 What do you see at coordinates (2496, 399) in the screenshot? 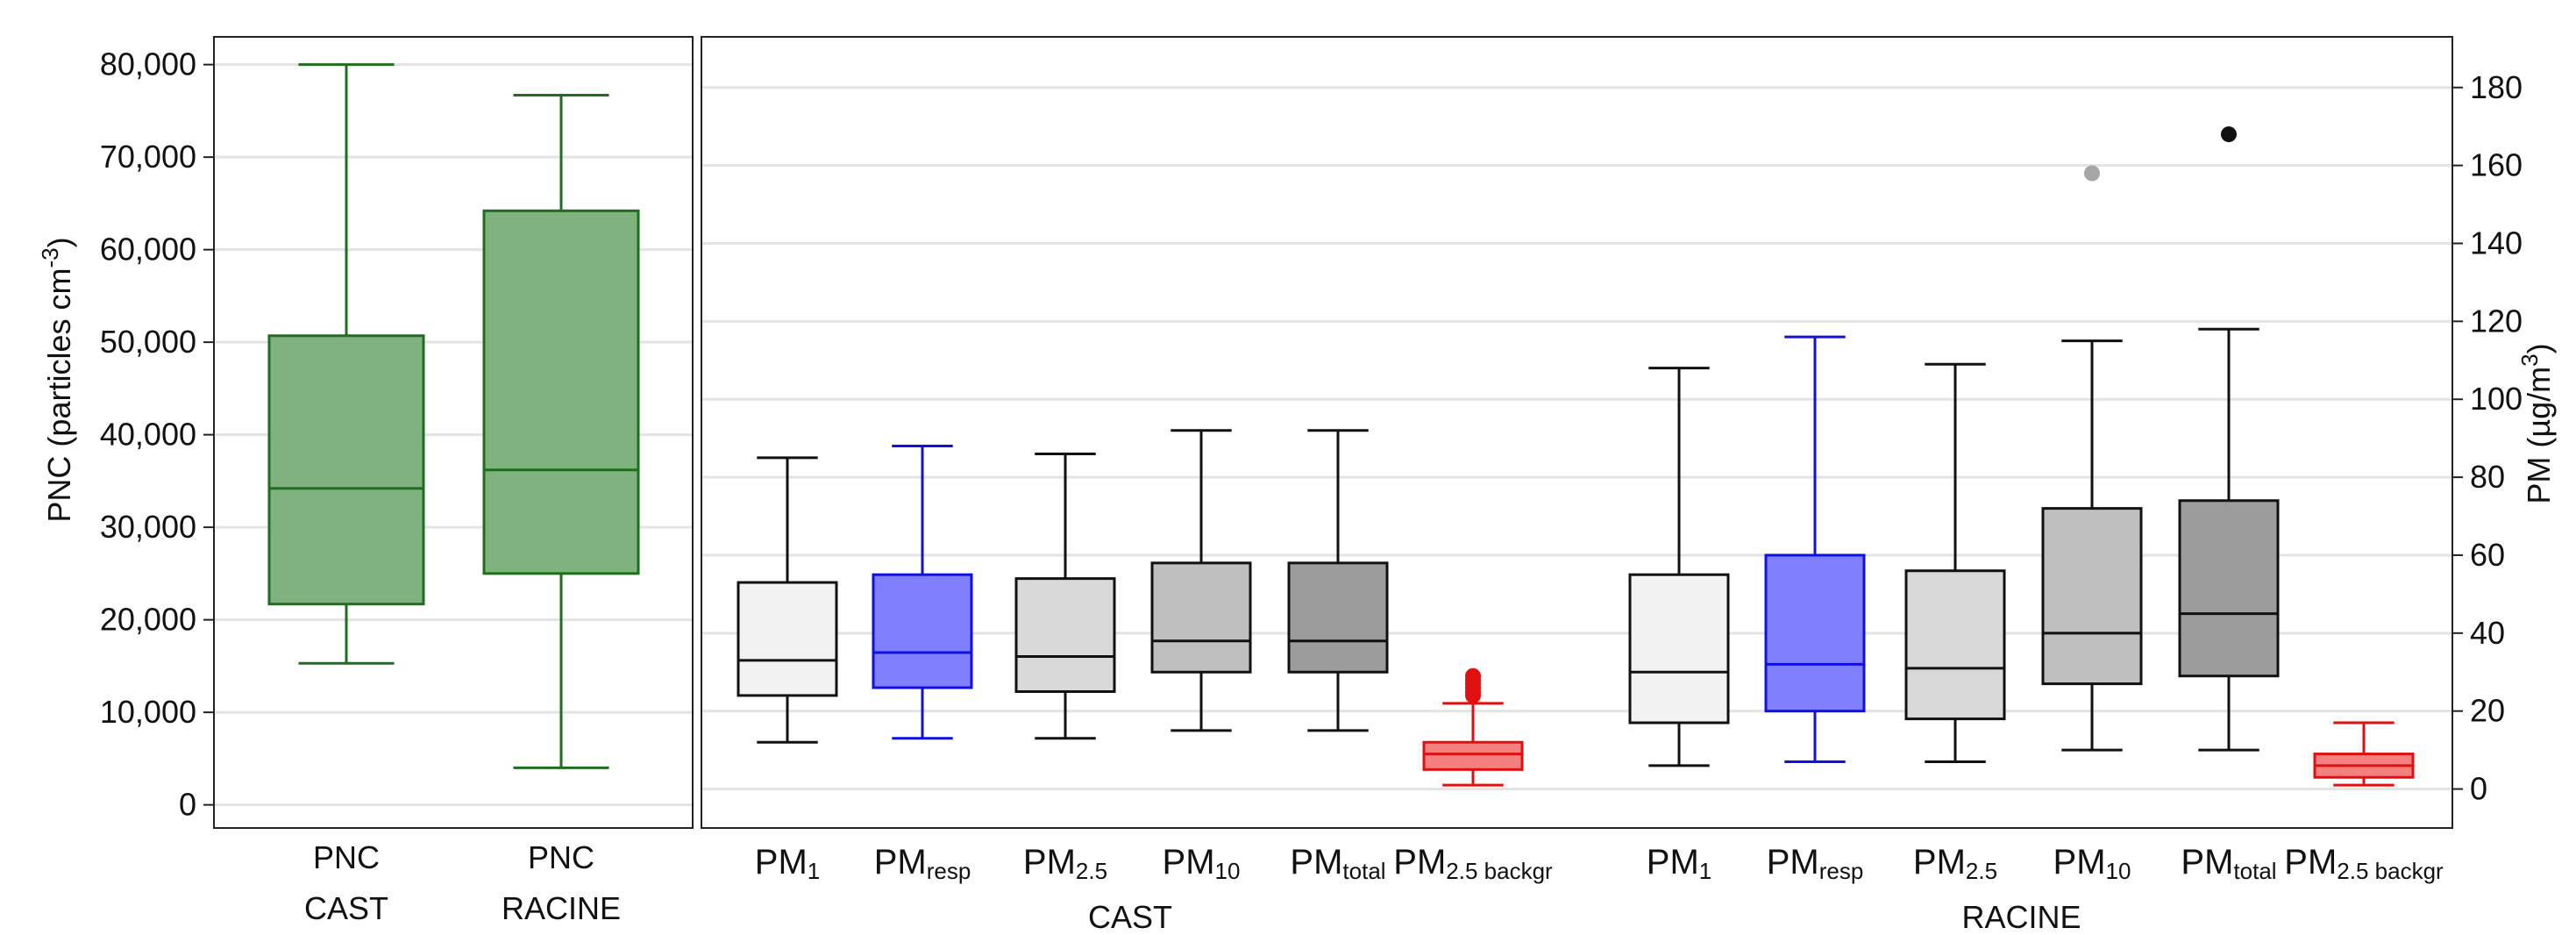
I see `pm-y-tick-label: 100` at bounding box center [2496, 399].